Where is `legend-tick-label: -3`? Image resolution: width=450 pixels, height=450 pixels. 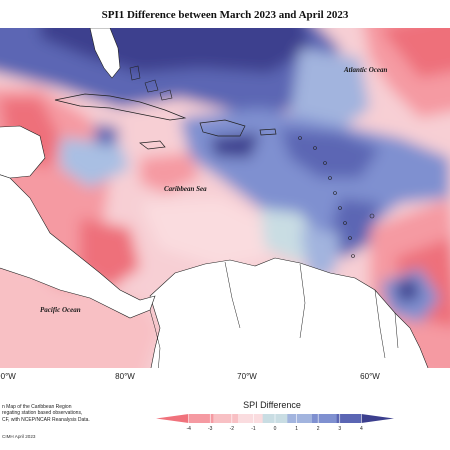 legend-tick-label: -3 is located at coordinates (210, 429).